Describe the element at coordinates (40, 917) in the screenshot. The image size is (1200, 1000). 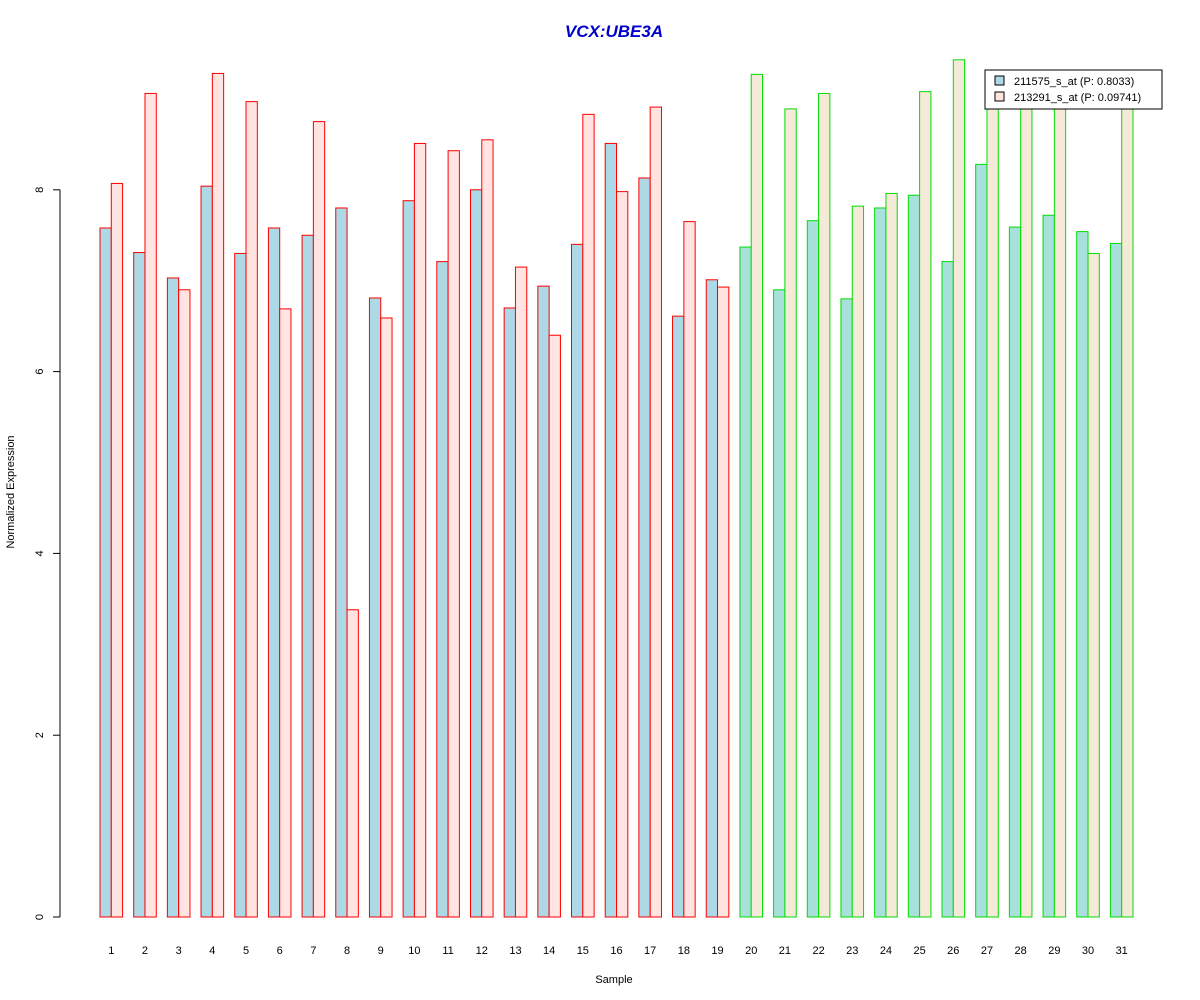
I see `y-tick-label: 0` at that location.